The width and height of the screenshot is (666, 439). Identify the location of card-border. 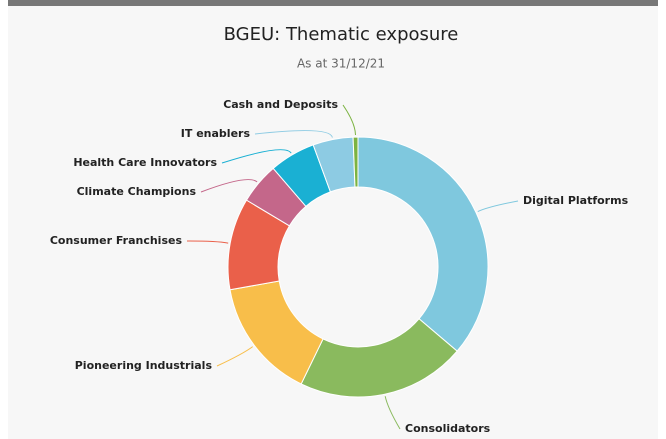
(333, 3).